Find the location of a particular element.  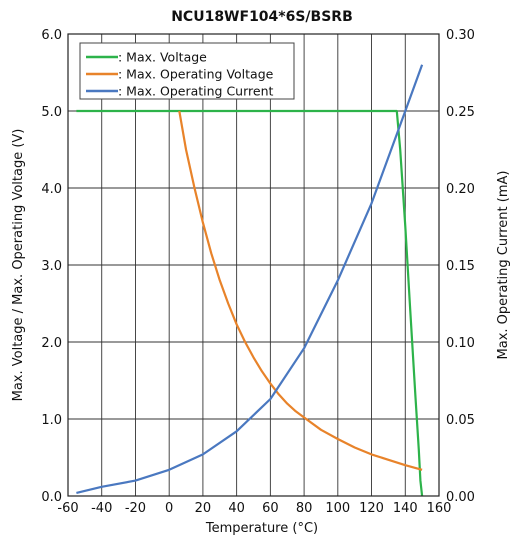

y-tick-label: 2.0 is located at coordinates (51, 343).